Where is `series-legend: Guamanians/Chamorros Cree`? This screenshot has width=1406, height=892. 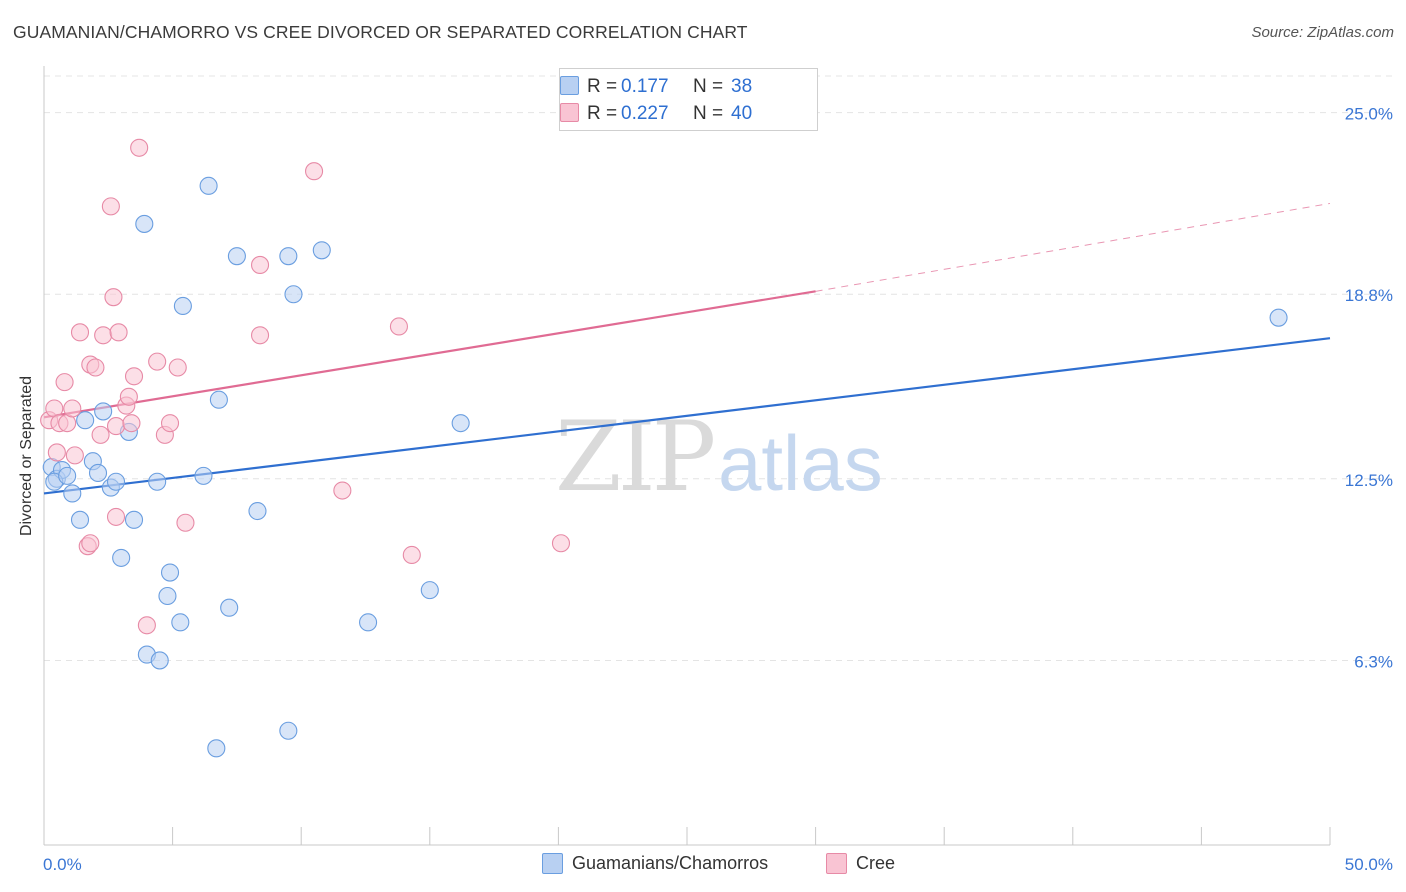 series-legend: Guamanians/Chamorros Cree is located at coordinates (703, 865).